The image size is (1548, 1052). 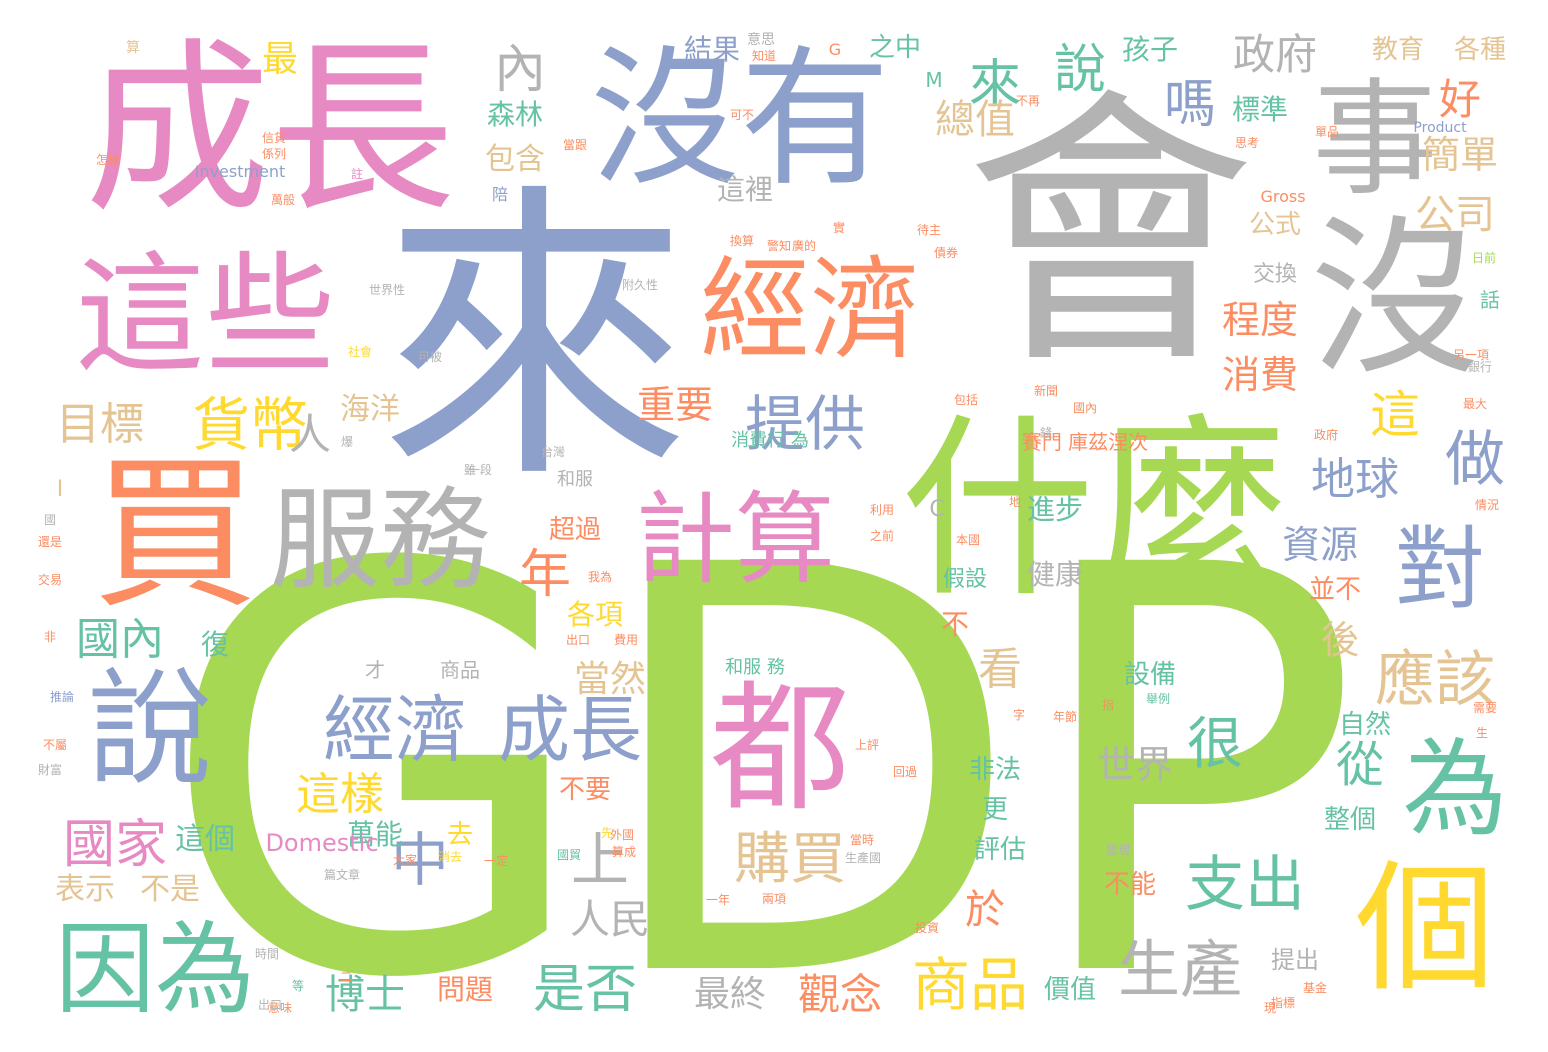 I want to click on word-24: 說, so click(x=1080, y=70).